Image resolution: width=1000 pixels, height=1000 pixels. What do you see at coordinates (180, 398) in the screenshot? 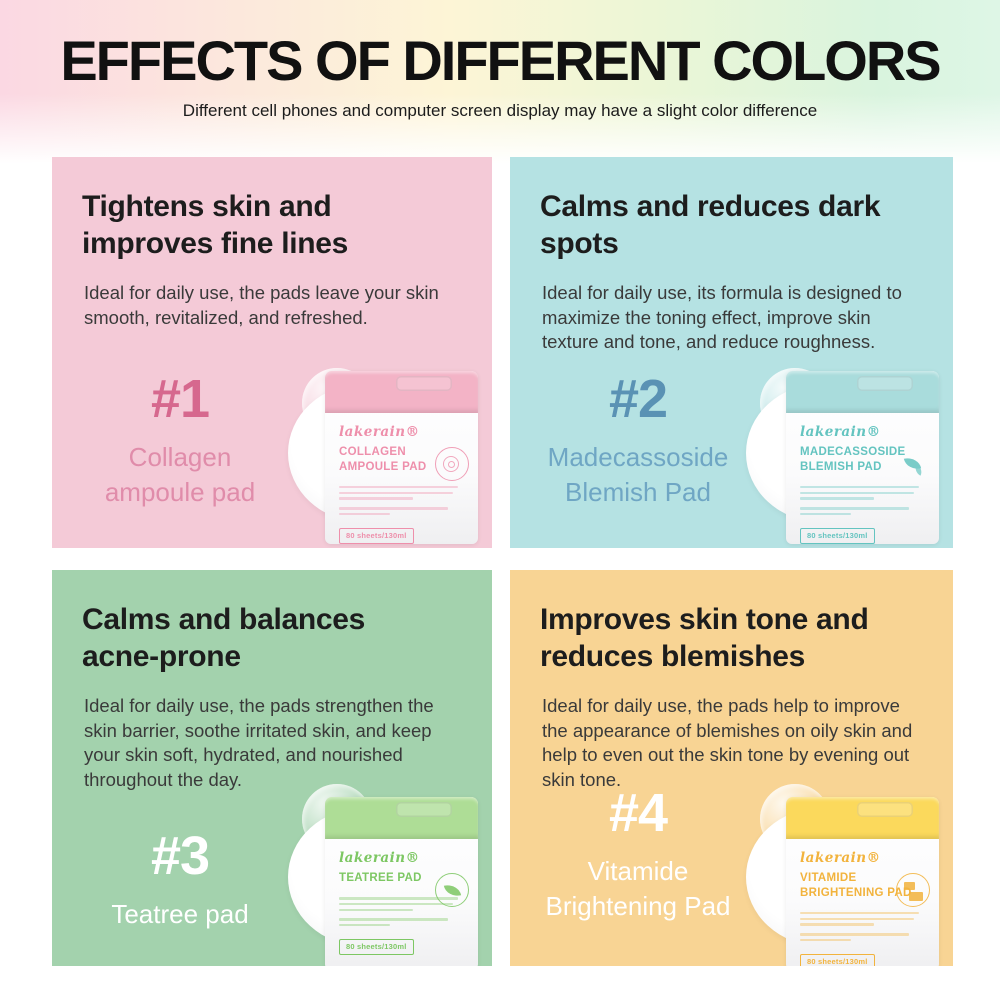
I see `product-number: #1` at bounding box center [180, 398].